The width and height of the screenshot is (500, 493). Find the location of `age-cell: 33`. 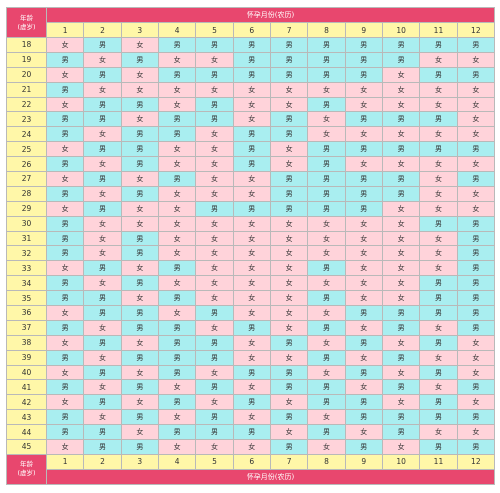

age-cell: 33 is located at coordinates (26, 268).